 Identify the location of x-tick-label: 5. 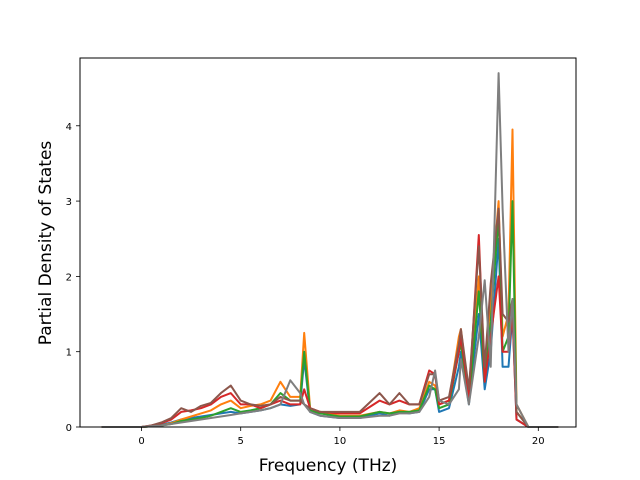
(241, 441).